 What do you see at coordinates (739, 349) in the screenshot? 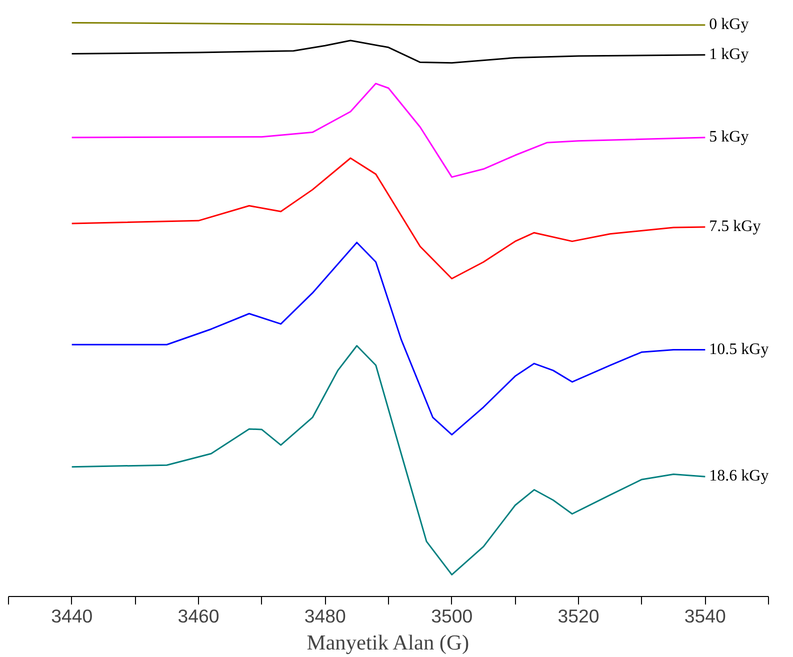
I see `series-label: 10.5 kGy` at bounding box center [739, 349].